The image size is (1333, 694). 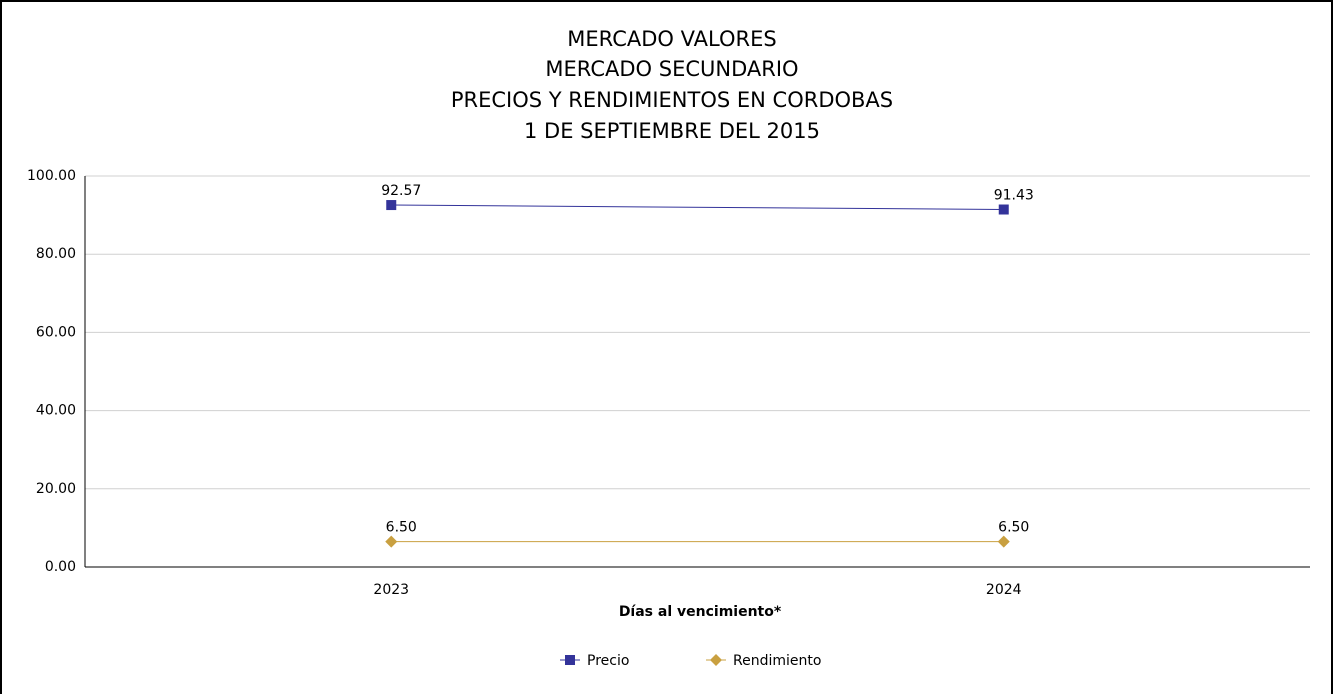 I want to click on x-tick-label: 2024, so click(x=1004, y=590).